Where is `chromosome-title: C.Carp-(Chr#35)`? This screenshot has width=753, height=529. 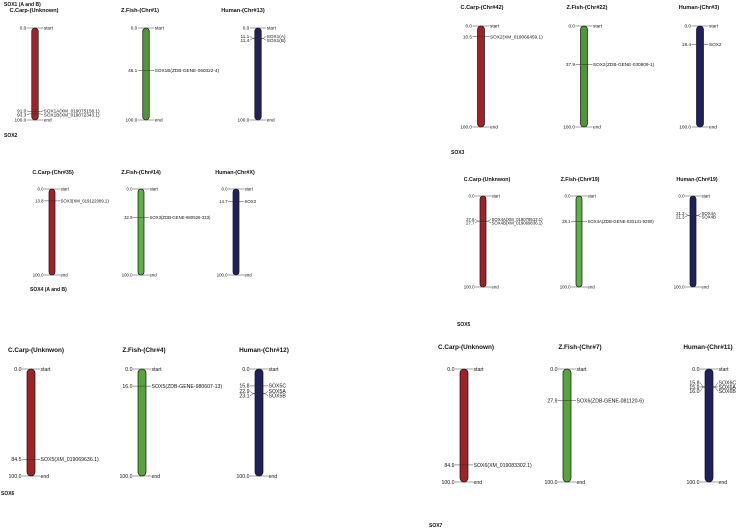
chromosome-title: C.Carp-(Chr#35) is located at coordinates (53, 173).